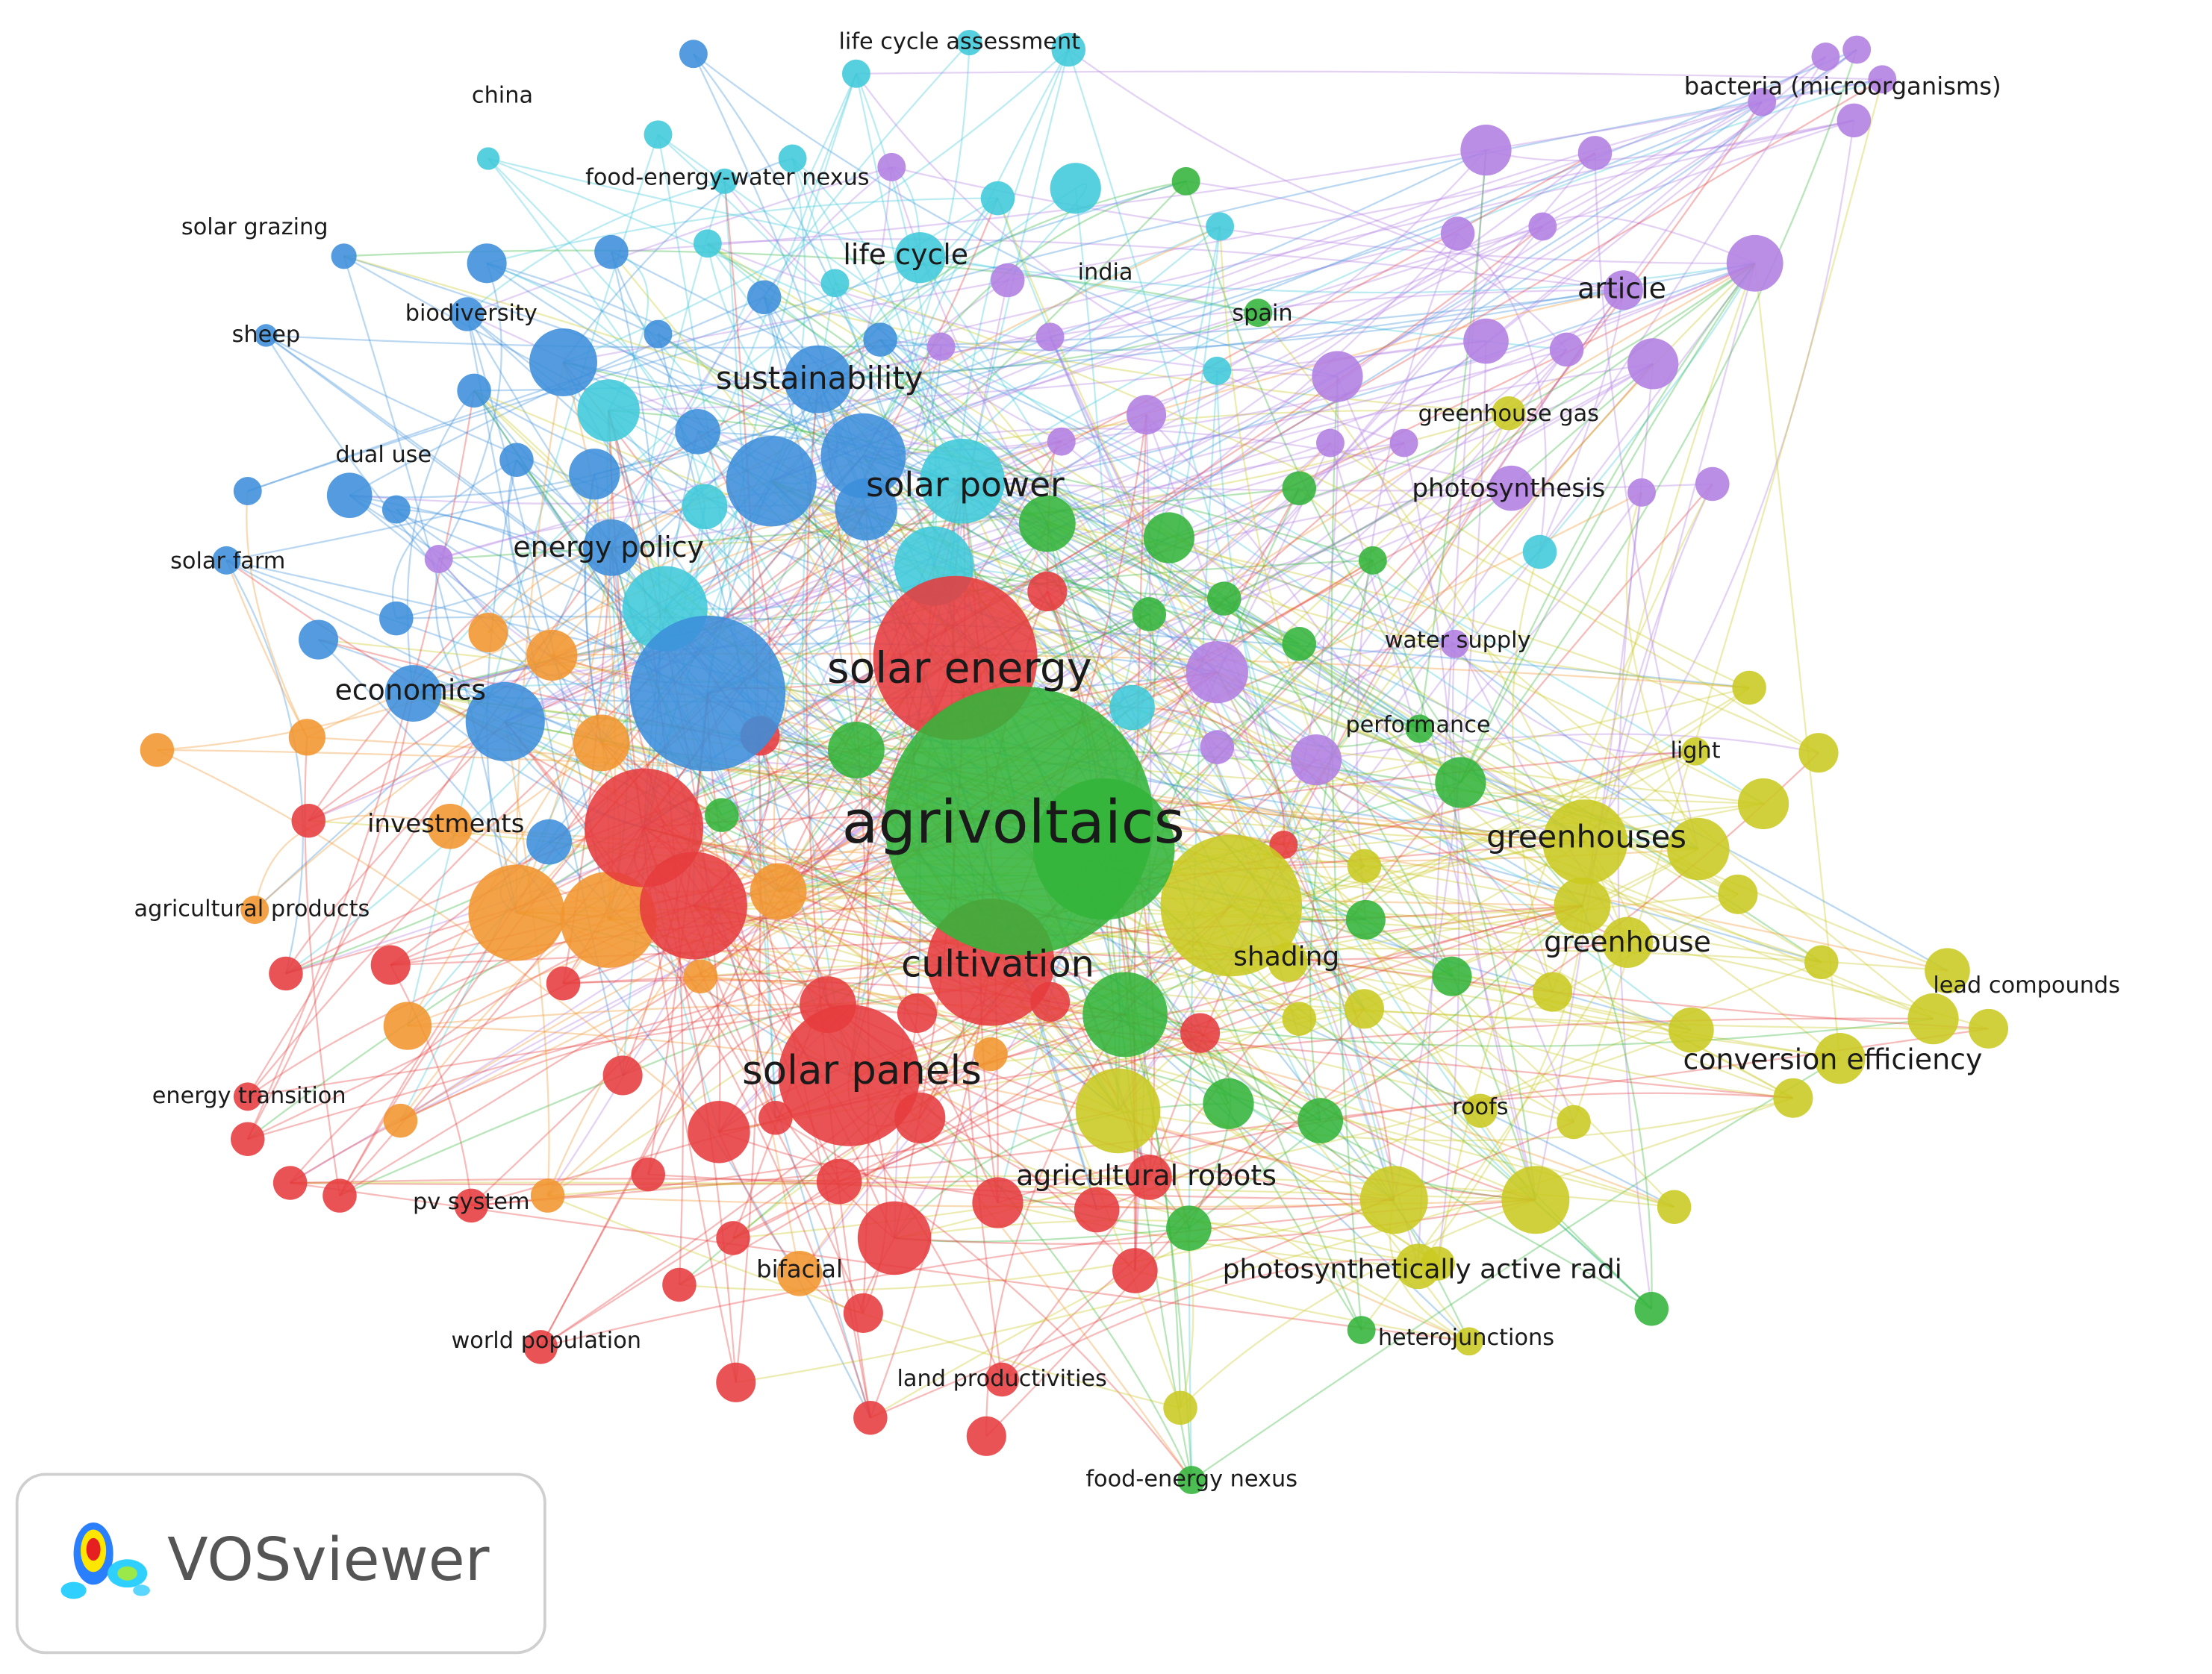  What do you see at coordinates (965, 485) in the screenshot?
I see `node-label: solar power` at bounding box center [965, 485].